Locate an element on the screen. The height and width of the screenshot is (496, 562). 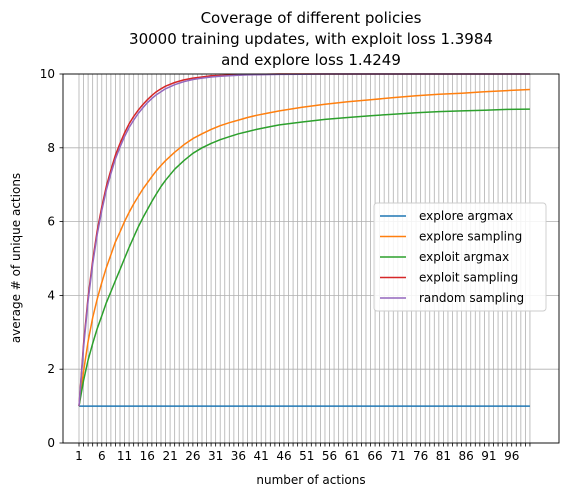
x-tick-label: 6 is located at coordinates (102, 456).